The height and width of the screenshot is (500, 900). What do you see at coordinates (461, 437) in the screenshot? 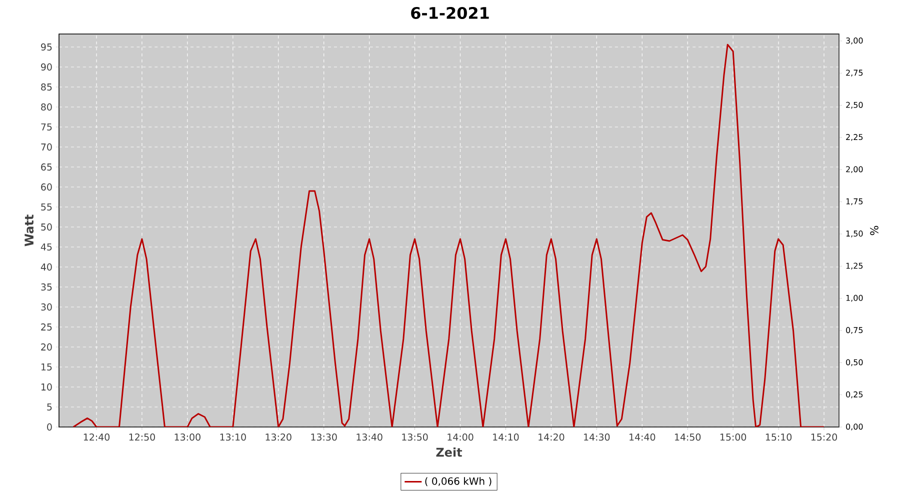
I see `x-tick-label: 14:00` at bounding box center [461, 437].